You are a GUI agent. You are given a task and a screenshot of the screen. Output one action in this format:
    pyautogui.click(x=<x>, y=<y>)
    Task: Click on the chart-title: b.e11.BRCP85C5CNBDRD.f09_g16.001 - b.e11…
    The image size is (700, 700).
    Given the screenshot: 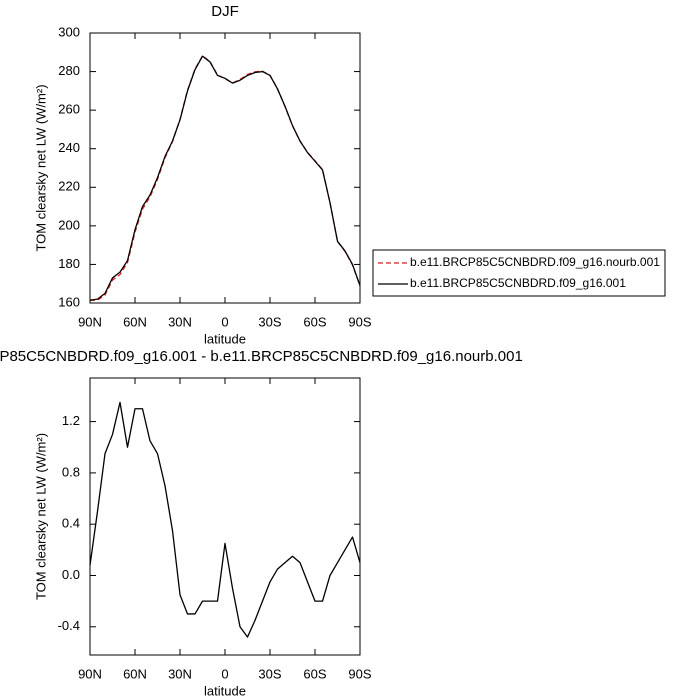 What is the action you would take?
    pyautogui.click(x=261, y=356)
    